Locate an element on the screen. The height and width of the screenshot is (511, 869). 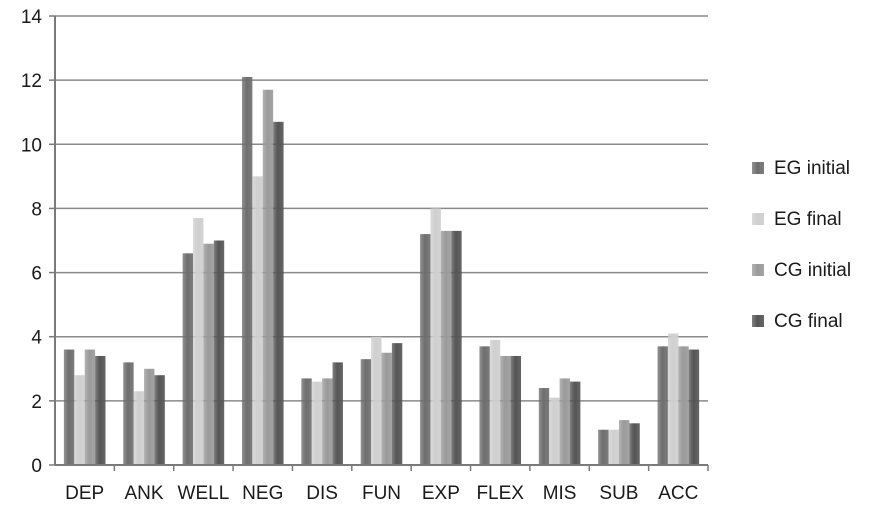
bar-neg-cg-initial is located at coordinates (268, 277).